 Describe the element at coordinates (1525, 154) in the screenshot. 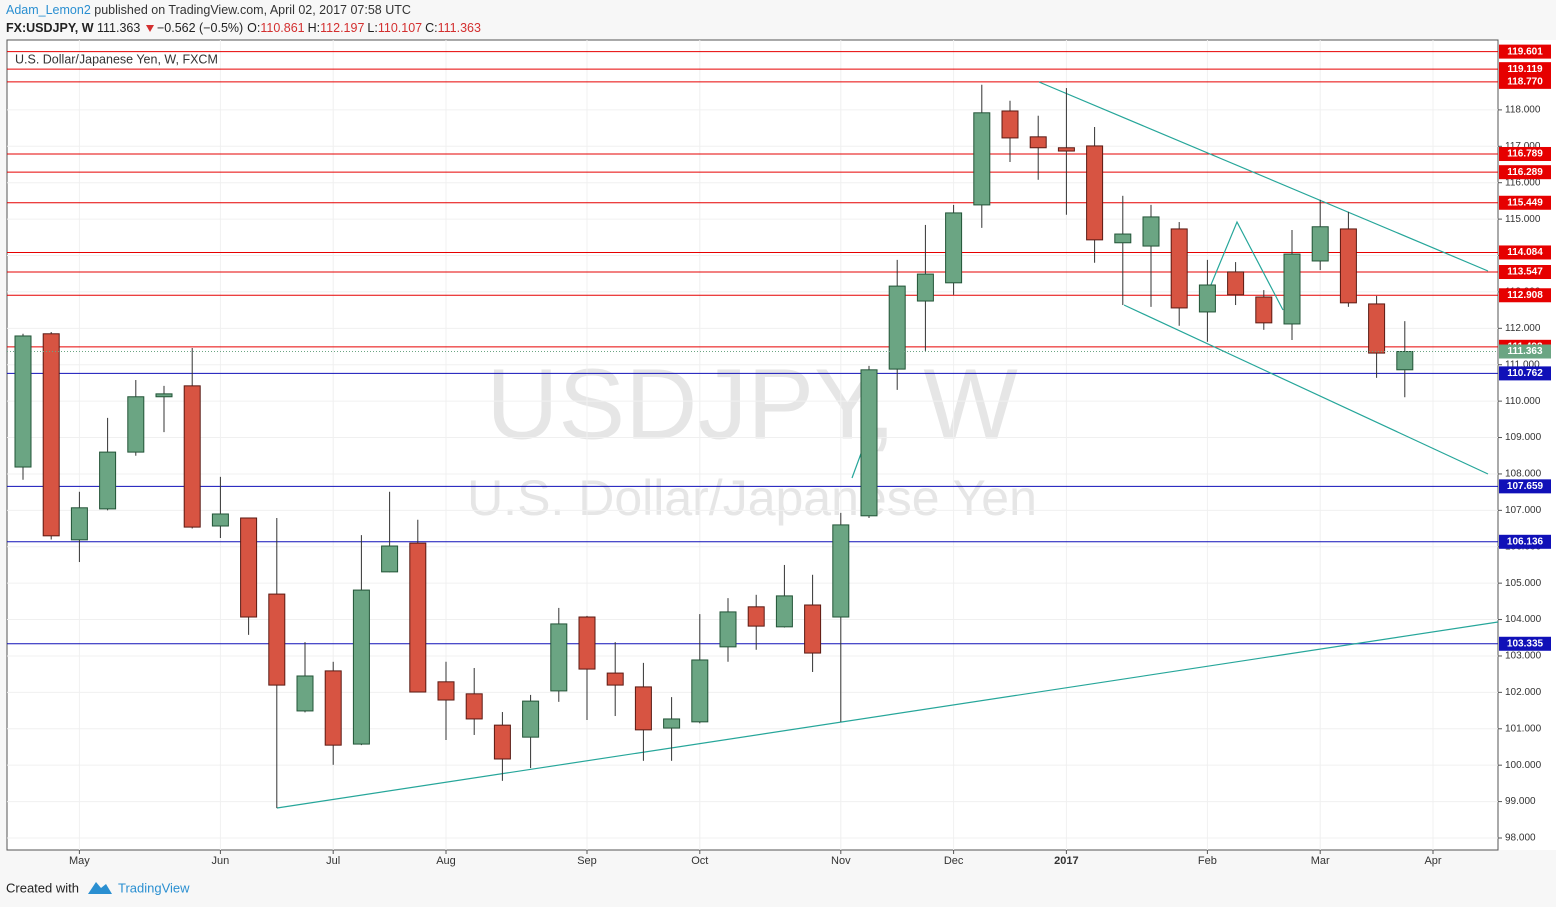

I see `level-label: 116.789` at that location.